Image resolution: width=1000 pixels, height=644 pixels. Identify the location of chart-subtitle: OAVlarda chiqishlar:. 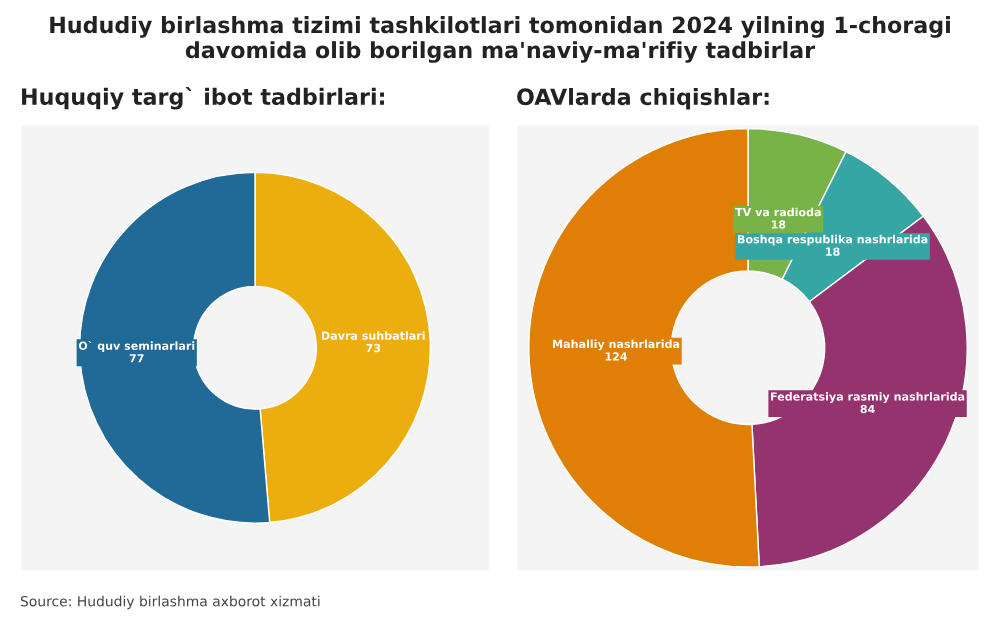
(643, 98).